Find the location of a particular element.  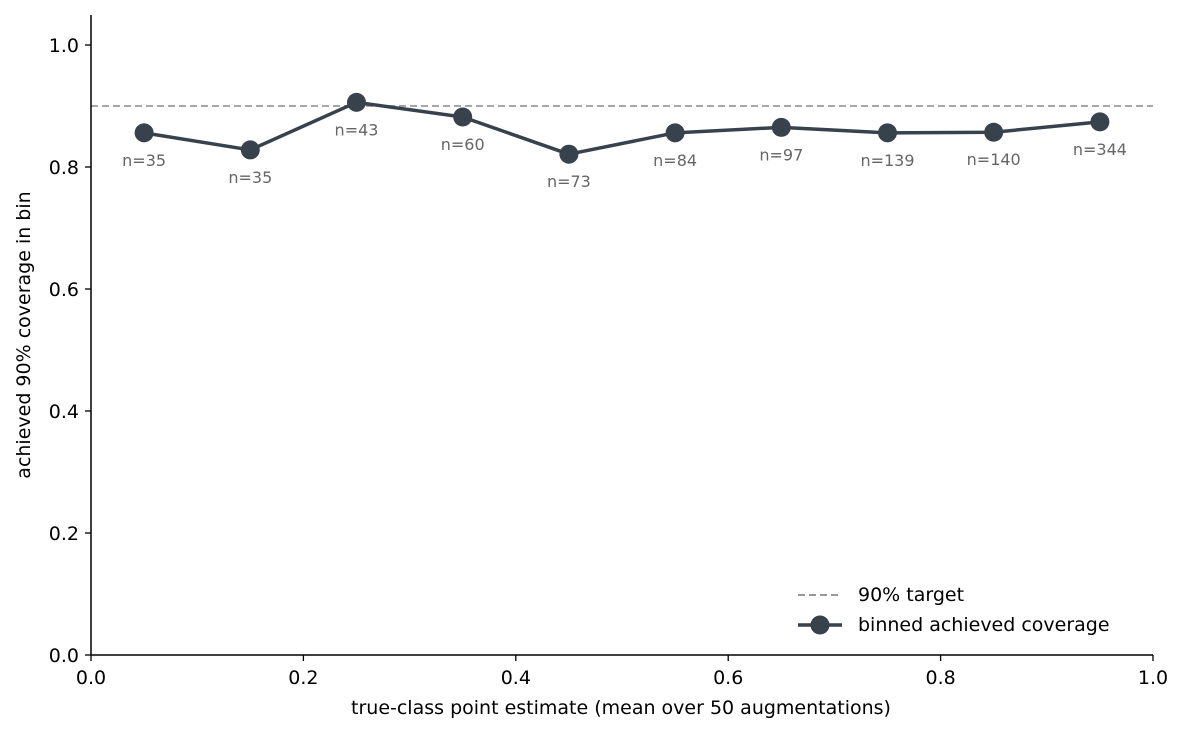

y-tick-label: 0.8 is located at coordinates (64, 168).